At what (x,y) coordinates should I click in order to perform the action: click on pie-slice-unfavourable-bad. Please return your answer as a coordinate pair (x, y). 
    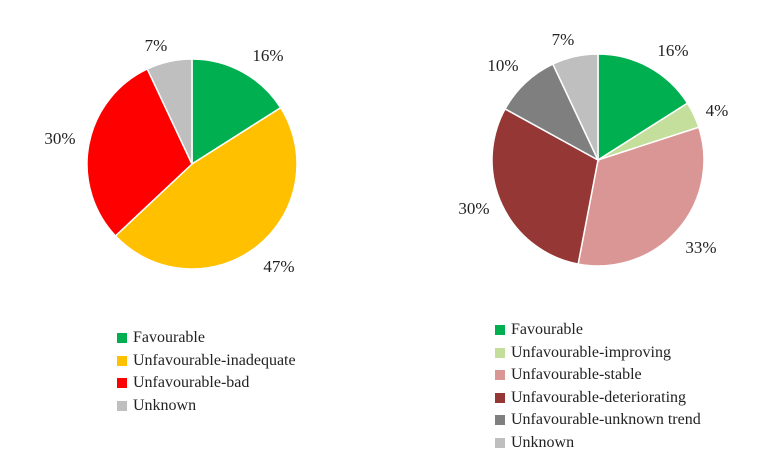
    Looking at the image, I should click on (139, 152).